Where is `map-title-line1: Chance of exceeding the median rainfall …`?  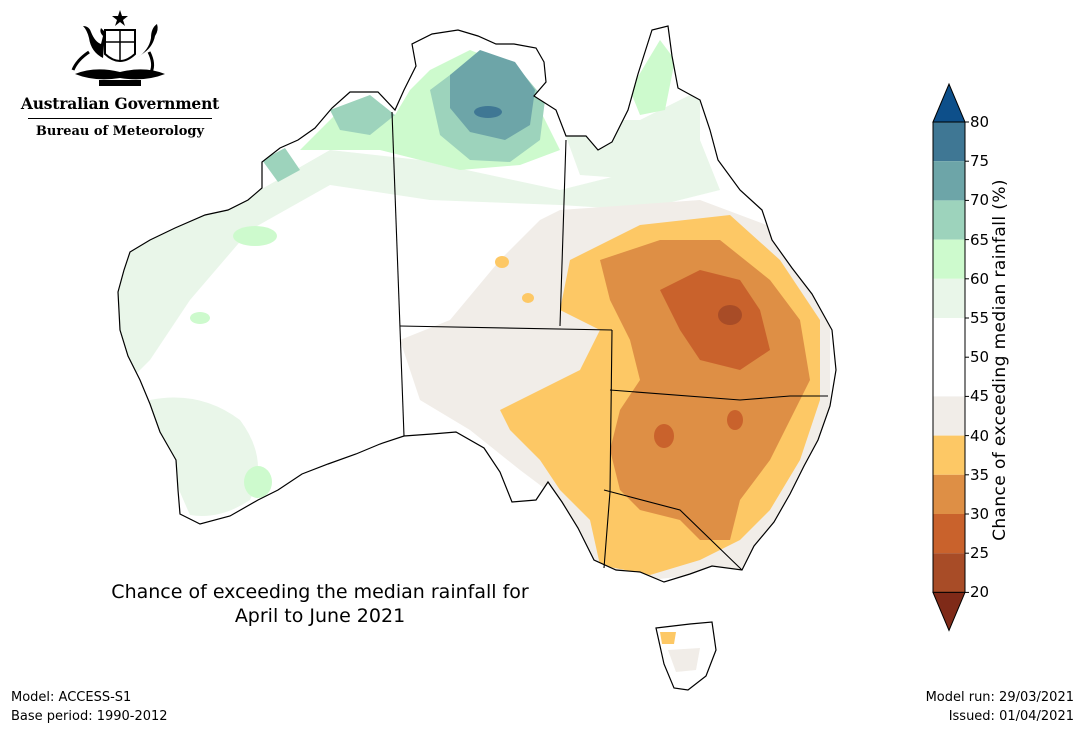
map-title-line1: Chance of exceeding the median rainfall … is located at coordinates (320, 592).